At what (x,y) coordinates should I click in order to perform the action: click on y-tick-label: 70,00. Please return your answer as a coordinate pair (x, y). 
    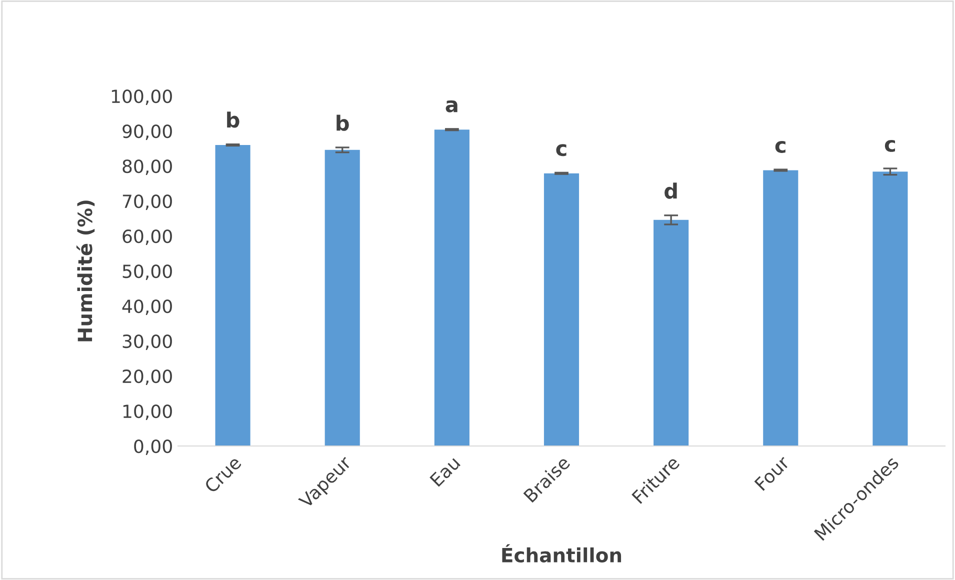
    Looking at the image, I should click on (147, 202).